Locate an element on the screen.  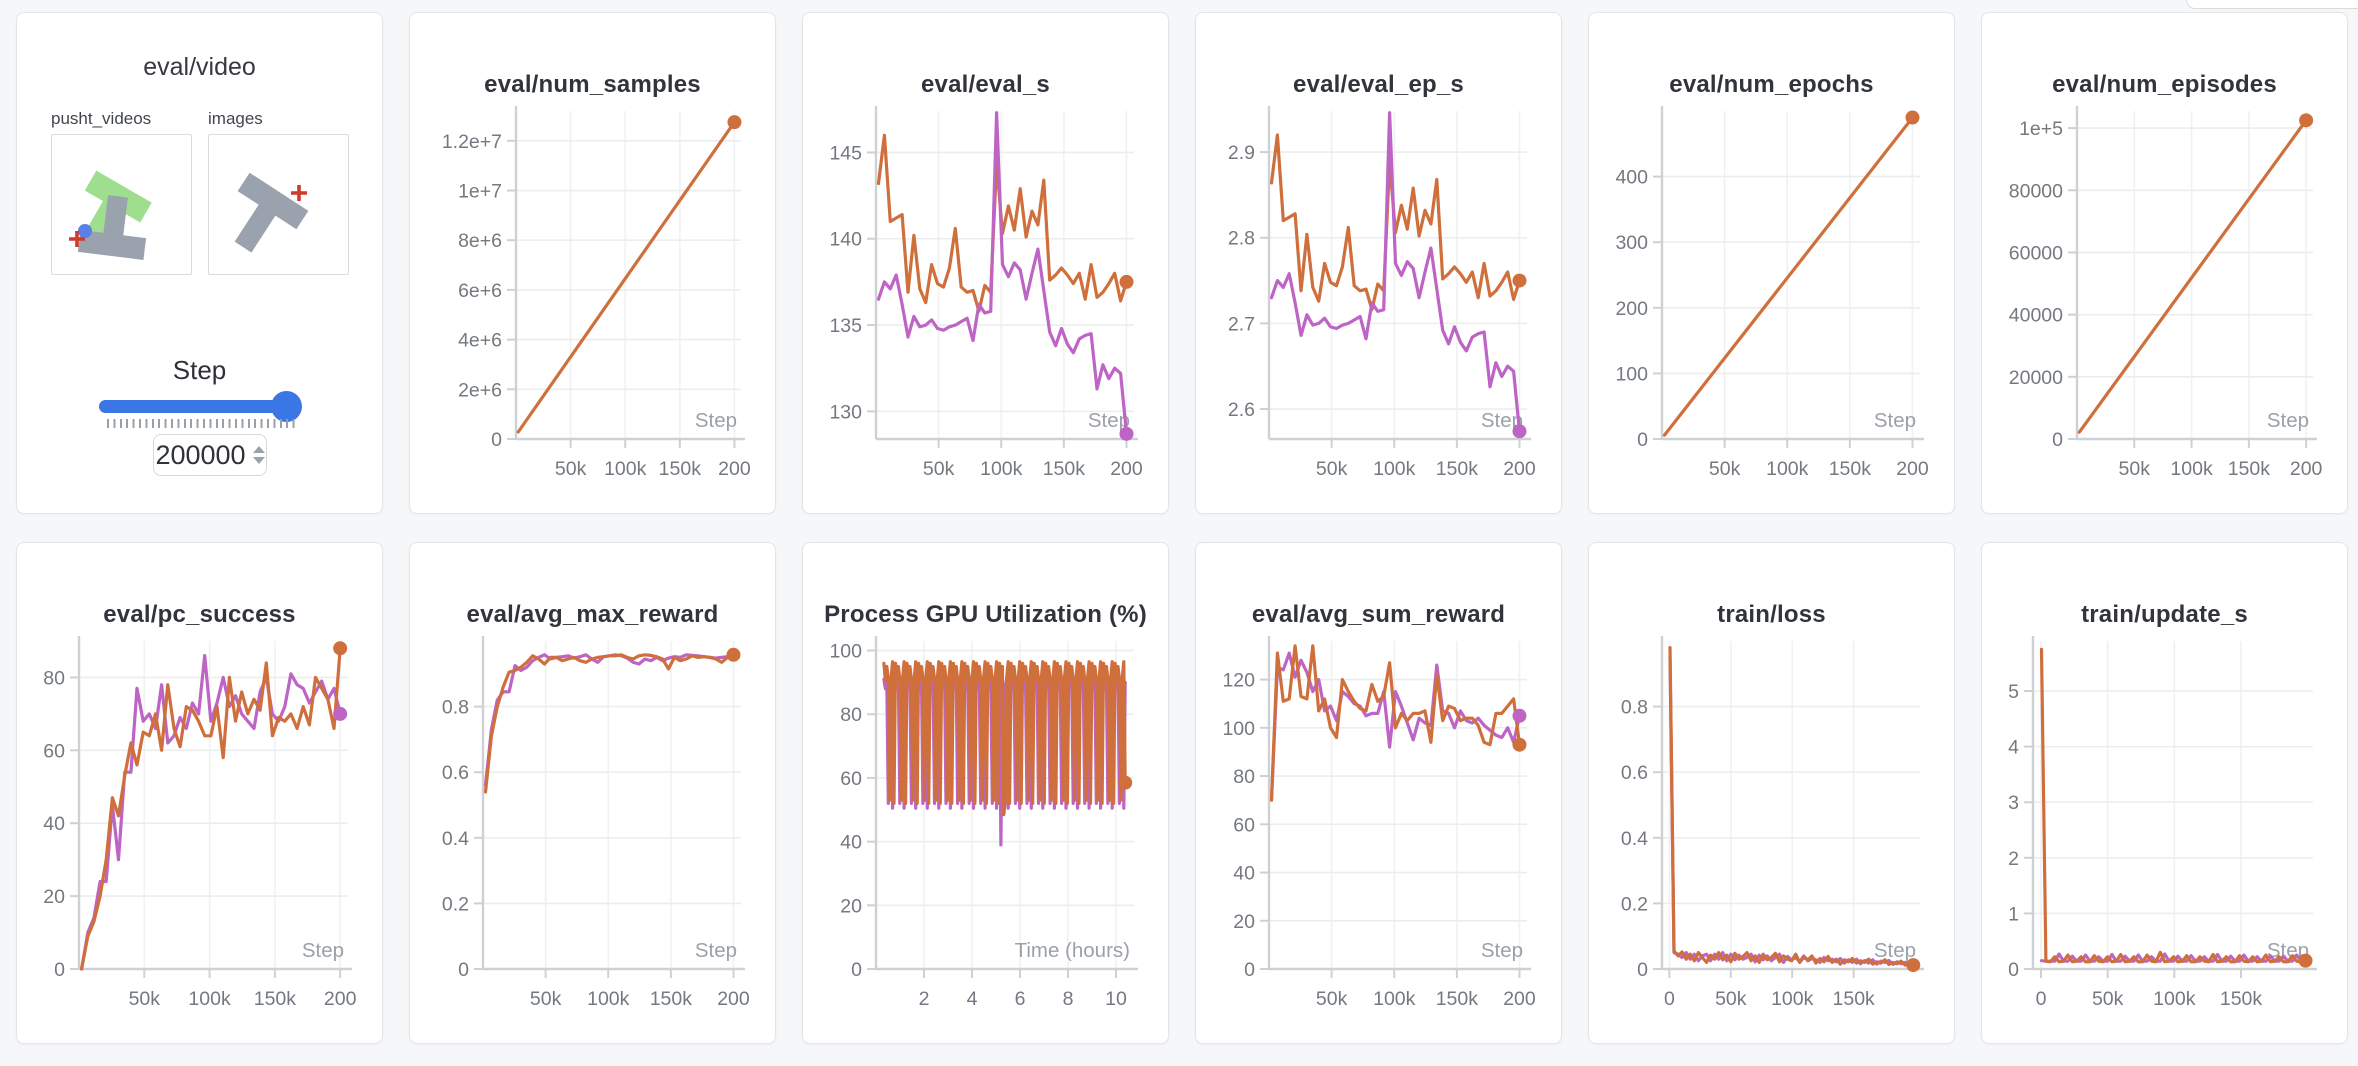
svg-text: 0.4 is located at coordinates (455, 839).